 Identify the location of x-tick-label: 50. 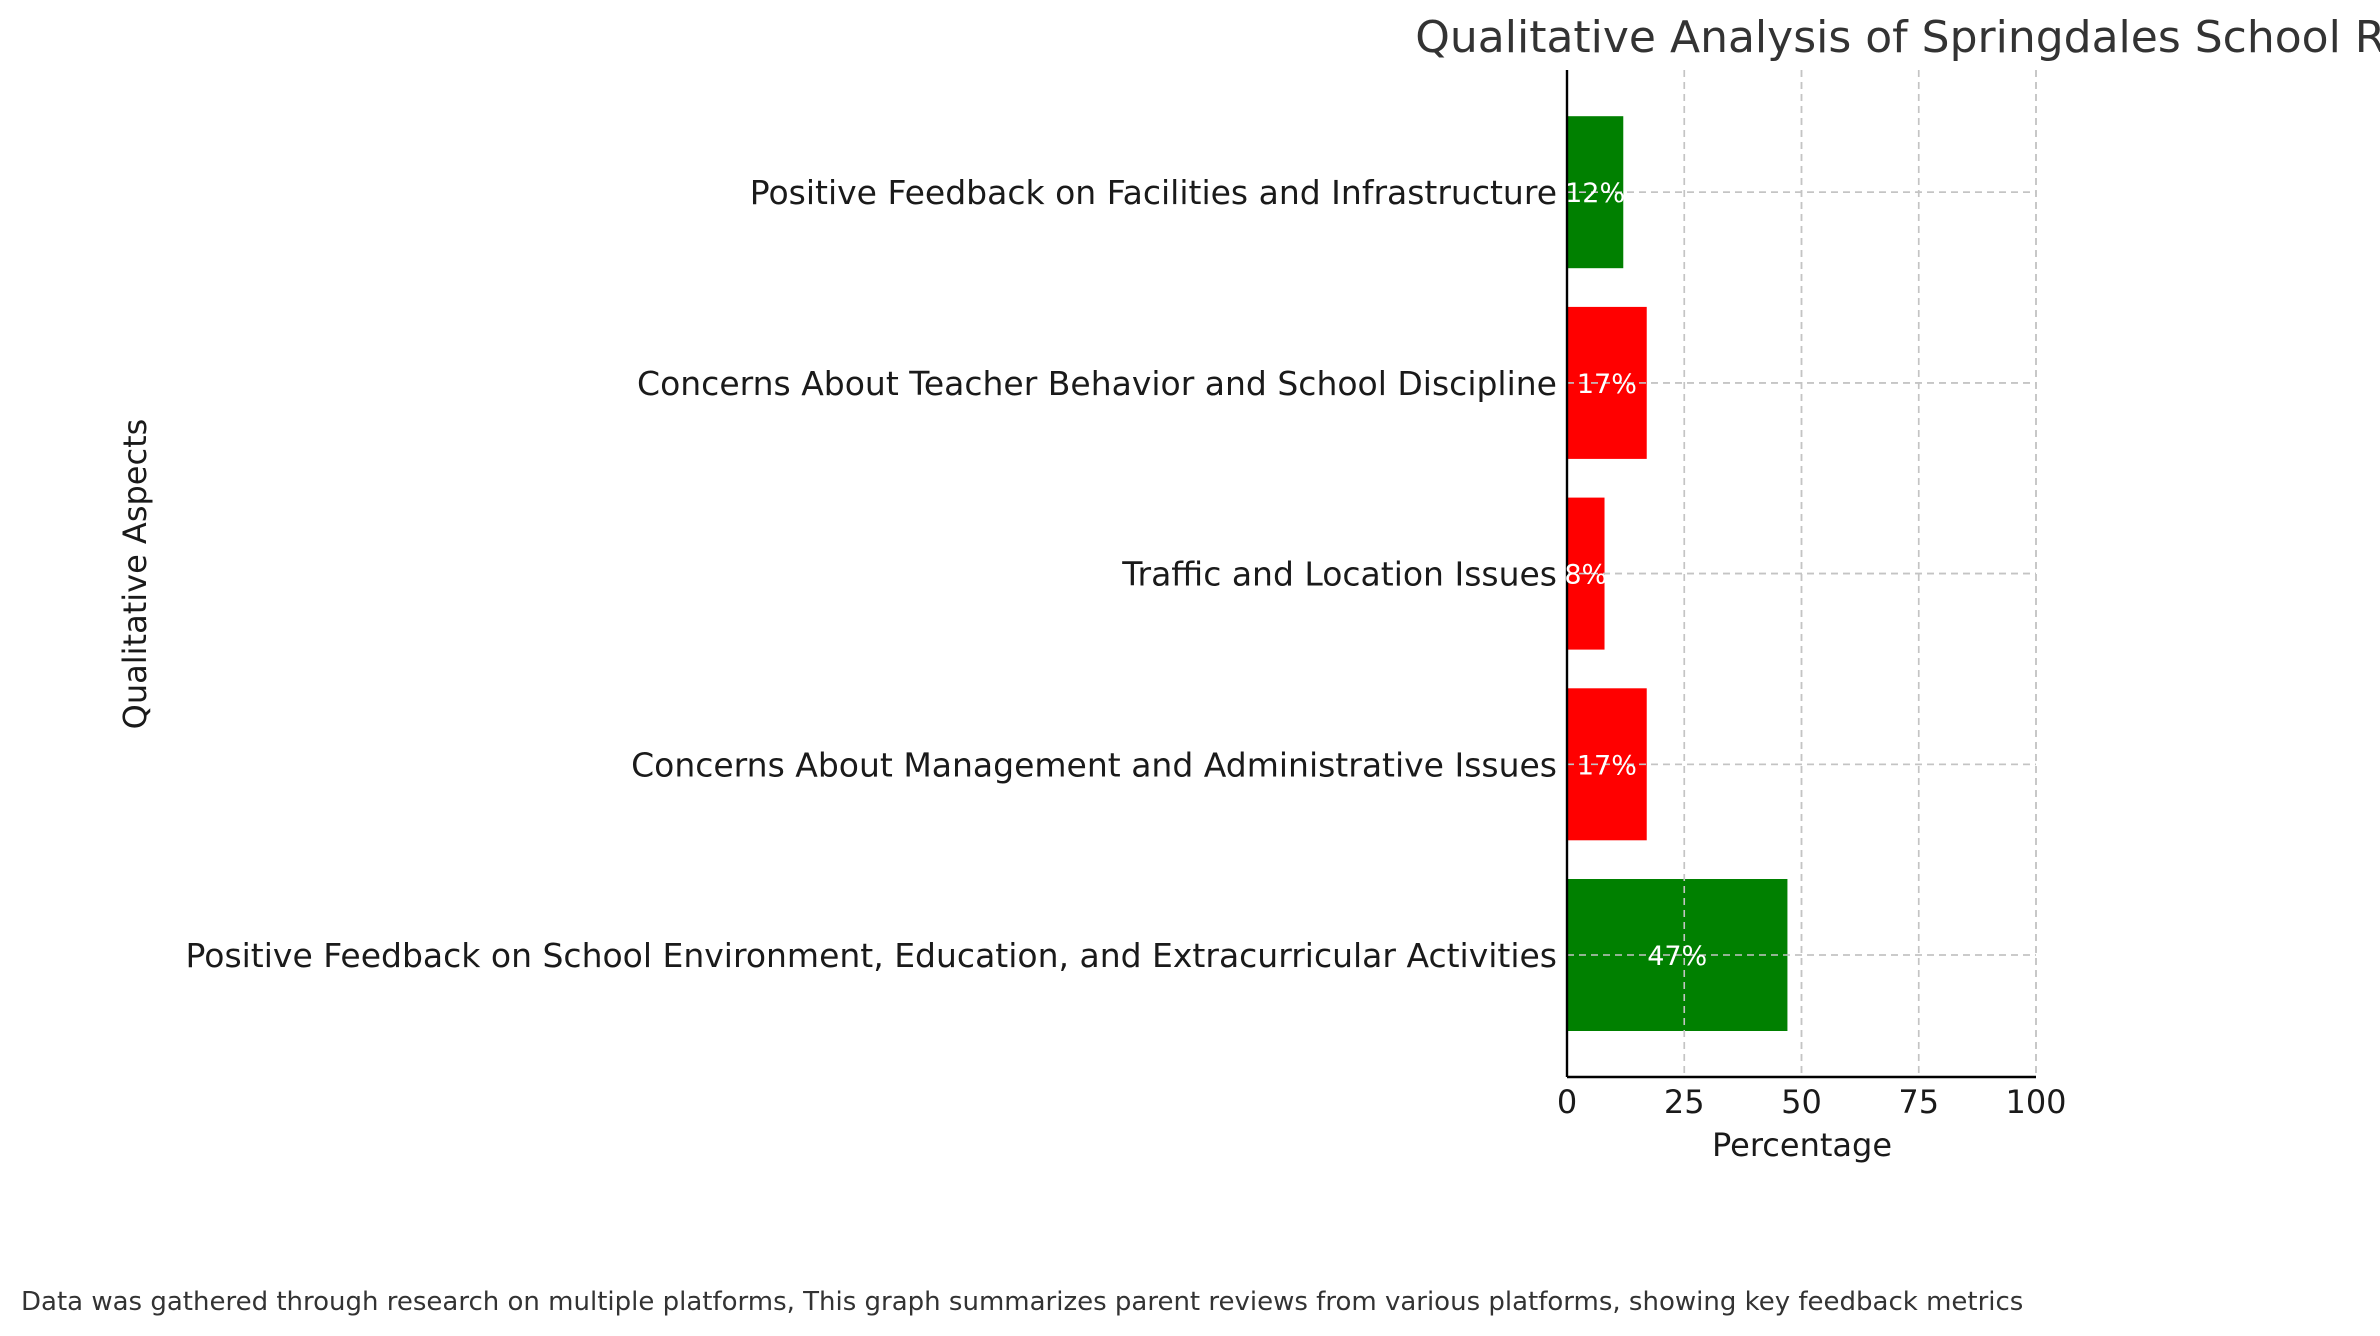
(1801, 1102).